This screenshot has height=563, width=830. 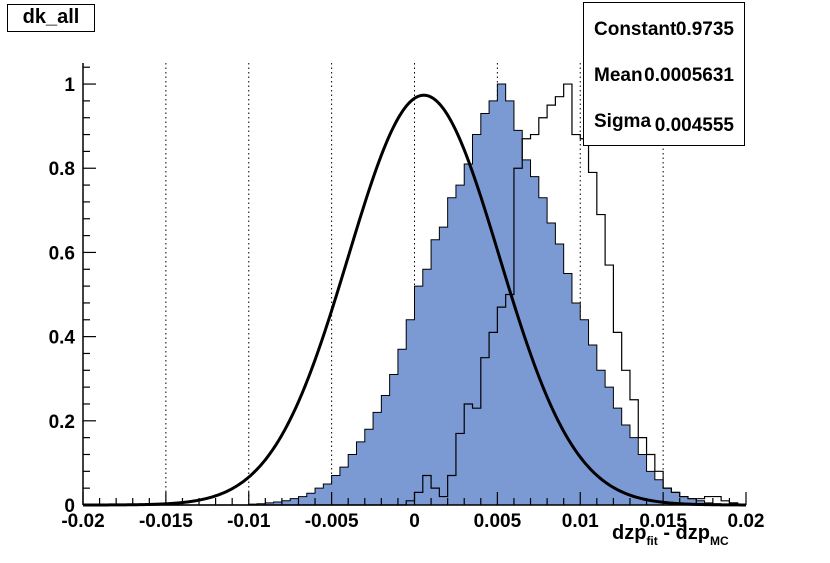 What do you see at coordinates (629, 533) in the screenshot?
I see `x-label-base1: dzp` at bounding box center [629, 533].